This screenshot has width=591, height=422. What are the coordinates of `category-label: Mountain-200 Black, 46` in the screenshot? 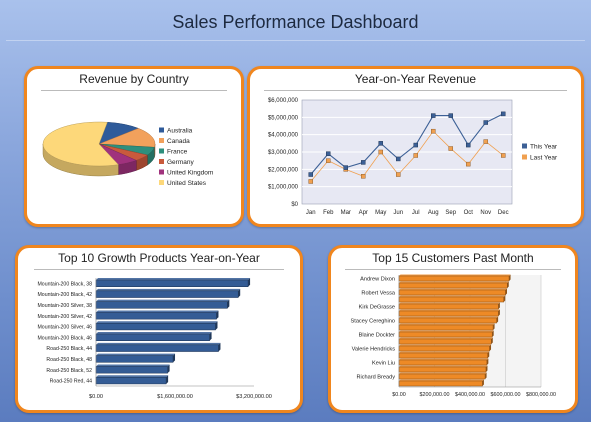 It's located at (64, 338).